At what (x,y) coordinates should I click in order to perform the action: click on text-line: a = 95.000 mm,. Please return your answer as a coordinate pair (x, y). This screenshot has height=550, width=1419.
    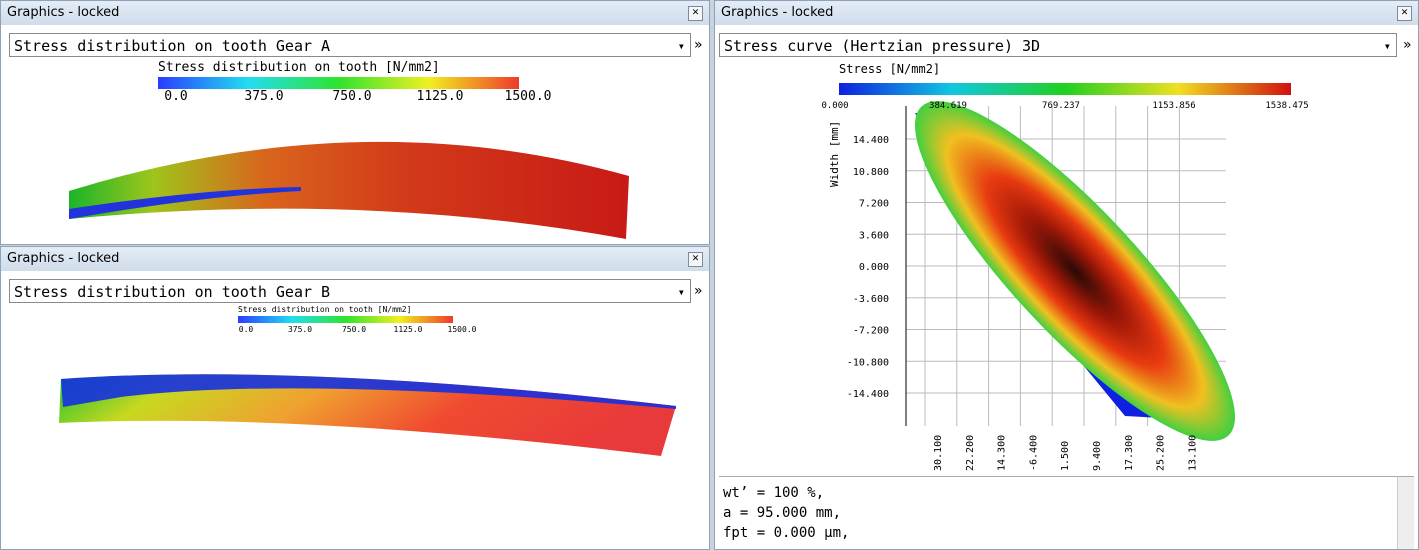
    Looking at the image, I should click on (782, 513).